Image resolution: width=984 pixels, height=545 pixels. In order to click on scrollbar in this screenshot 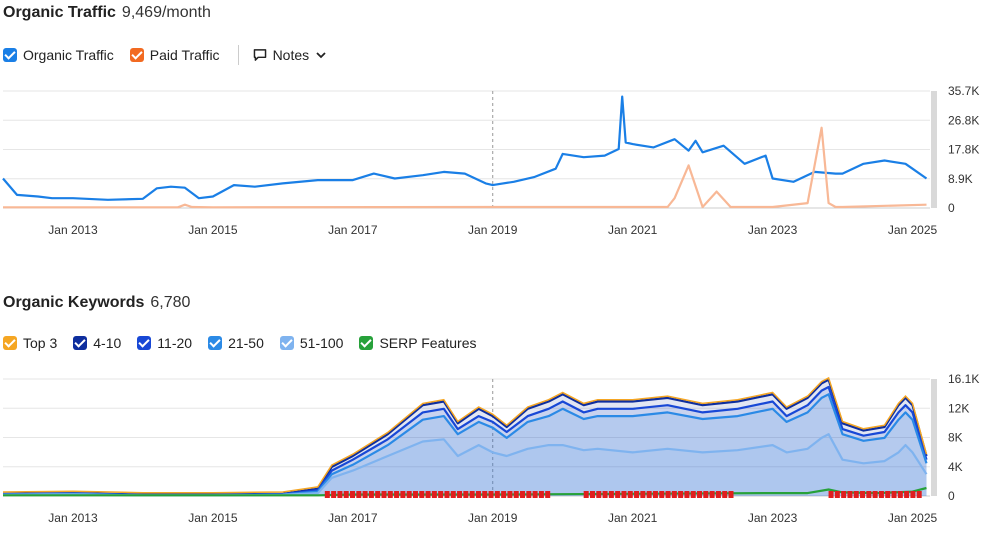, I will do `click(934, 437)`.